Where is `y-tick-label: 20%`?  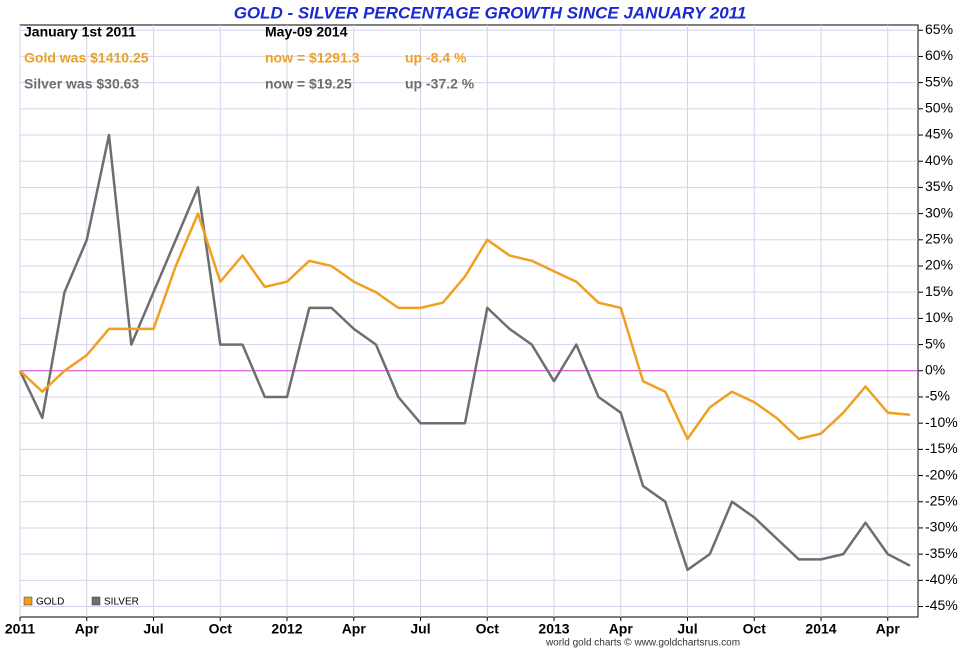 y-tick-label: 20% is located at coordinates (939, 265).